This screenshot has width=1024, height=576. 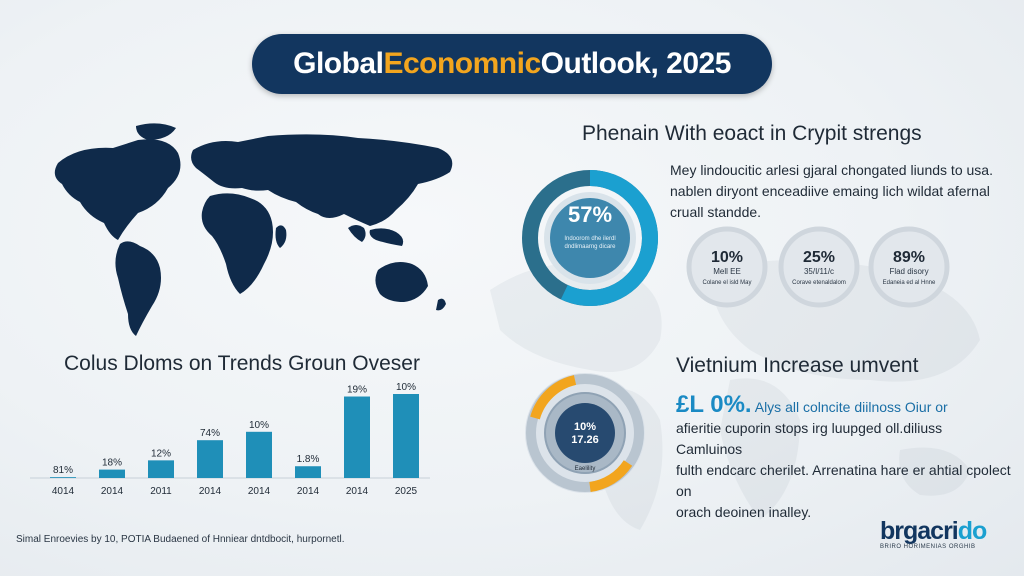 What do you see at coordinates (462, 63) in the screenshot?
I see `title-part-2: Economnic` at bounding box center [462, 63].